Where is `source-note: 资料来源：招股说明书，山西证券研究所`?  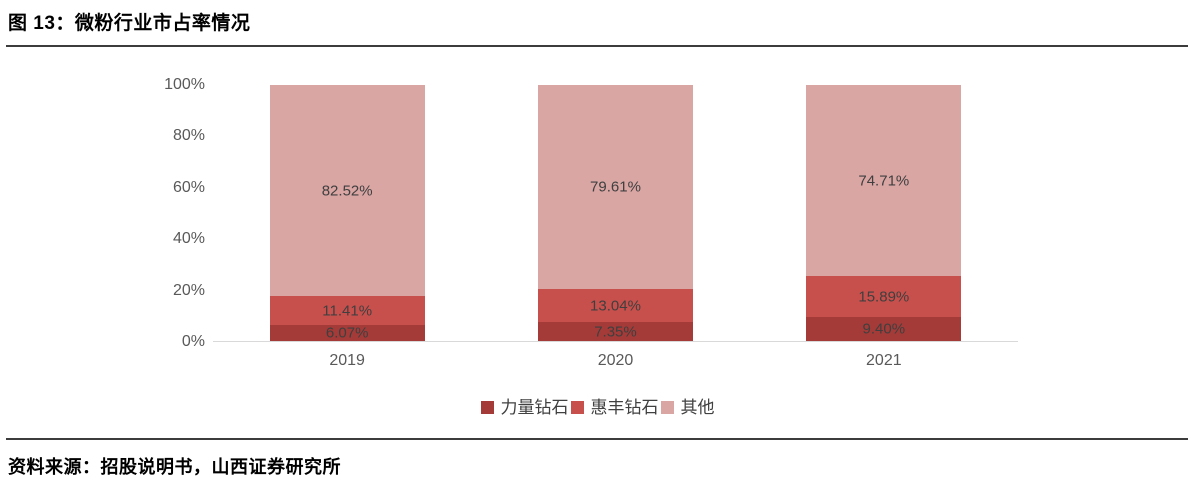
source-note: 资料来源：招股说明书，山西证券研究所 is located at coordinates (174, 467).